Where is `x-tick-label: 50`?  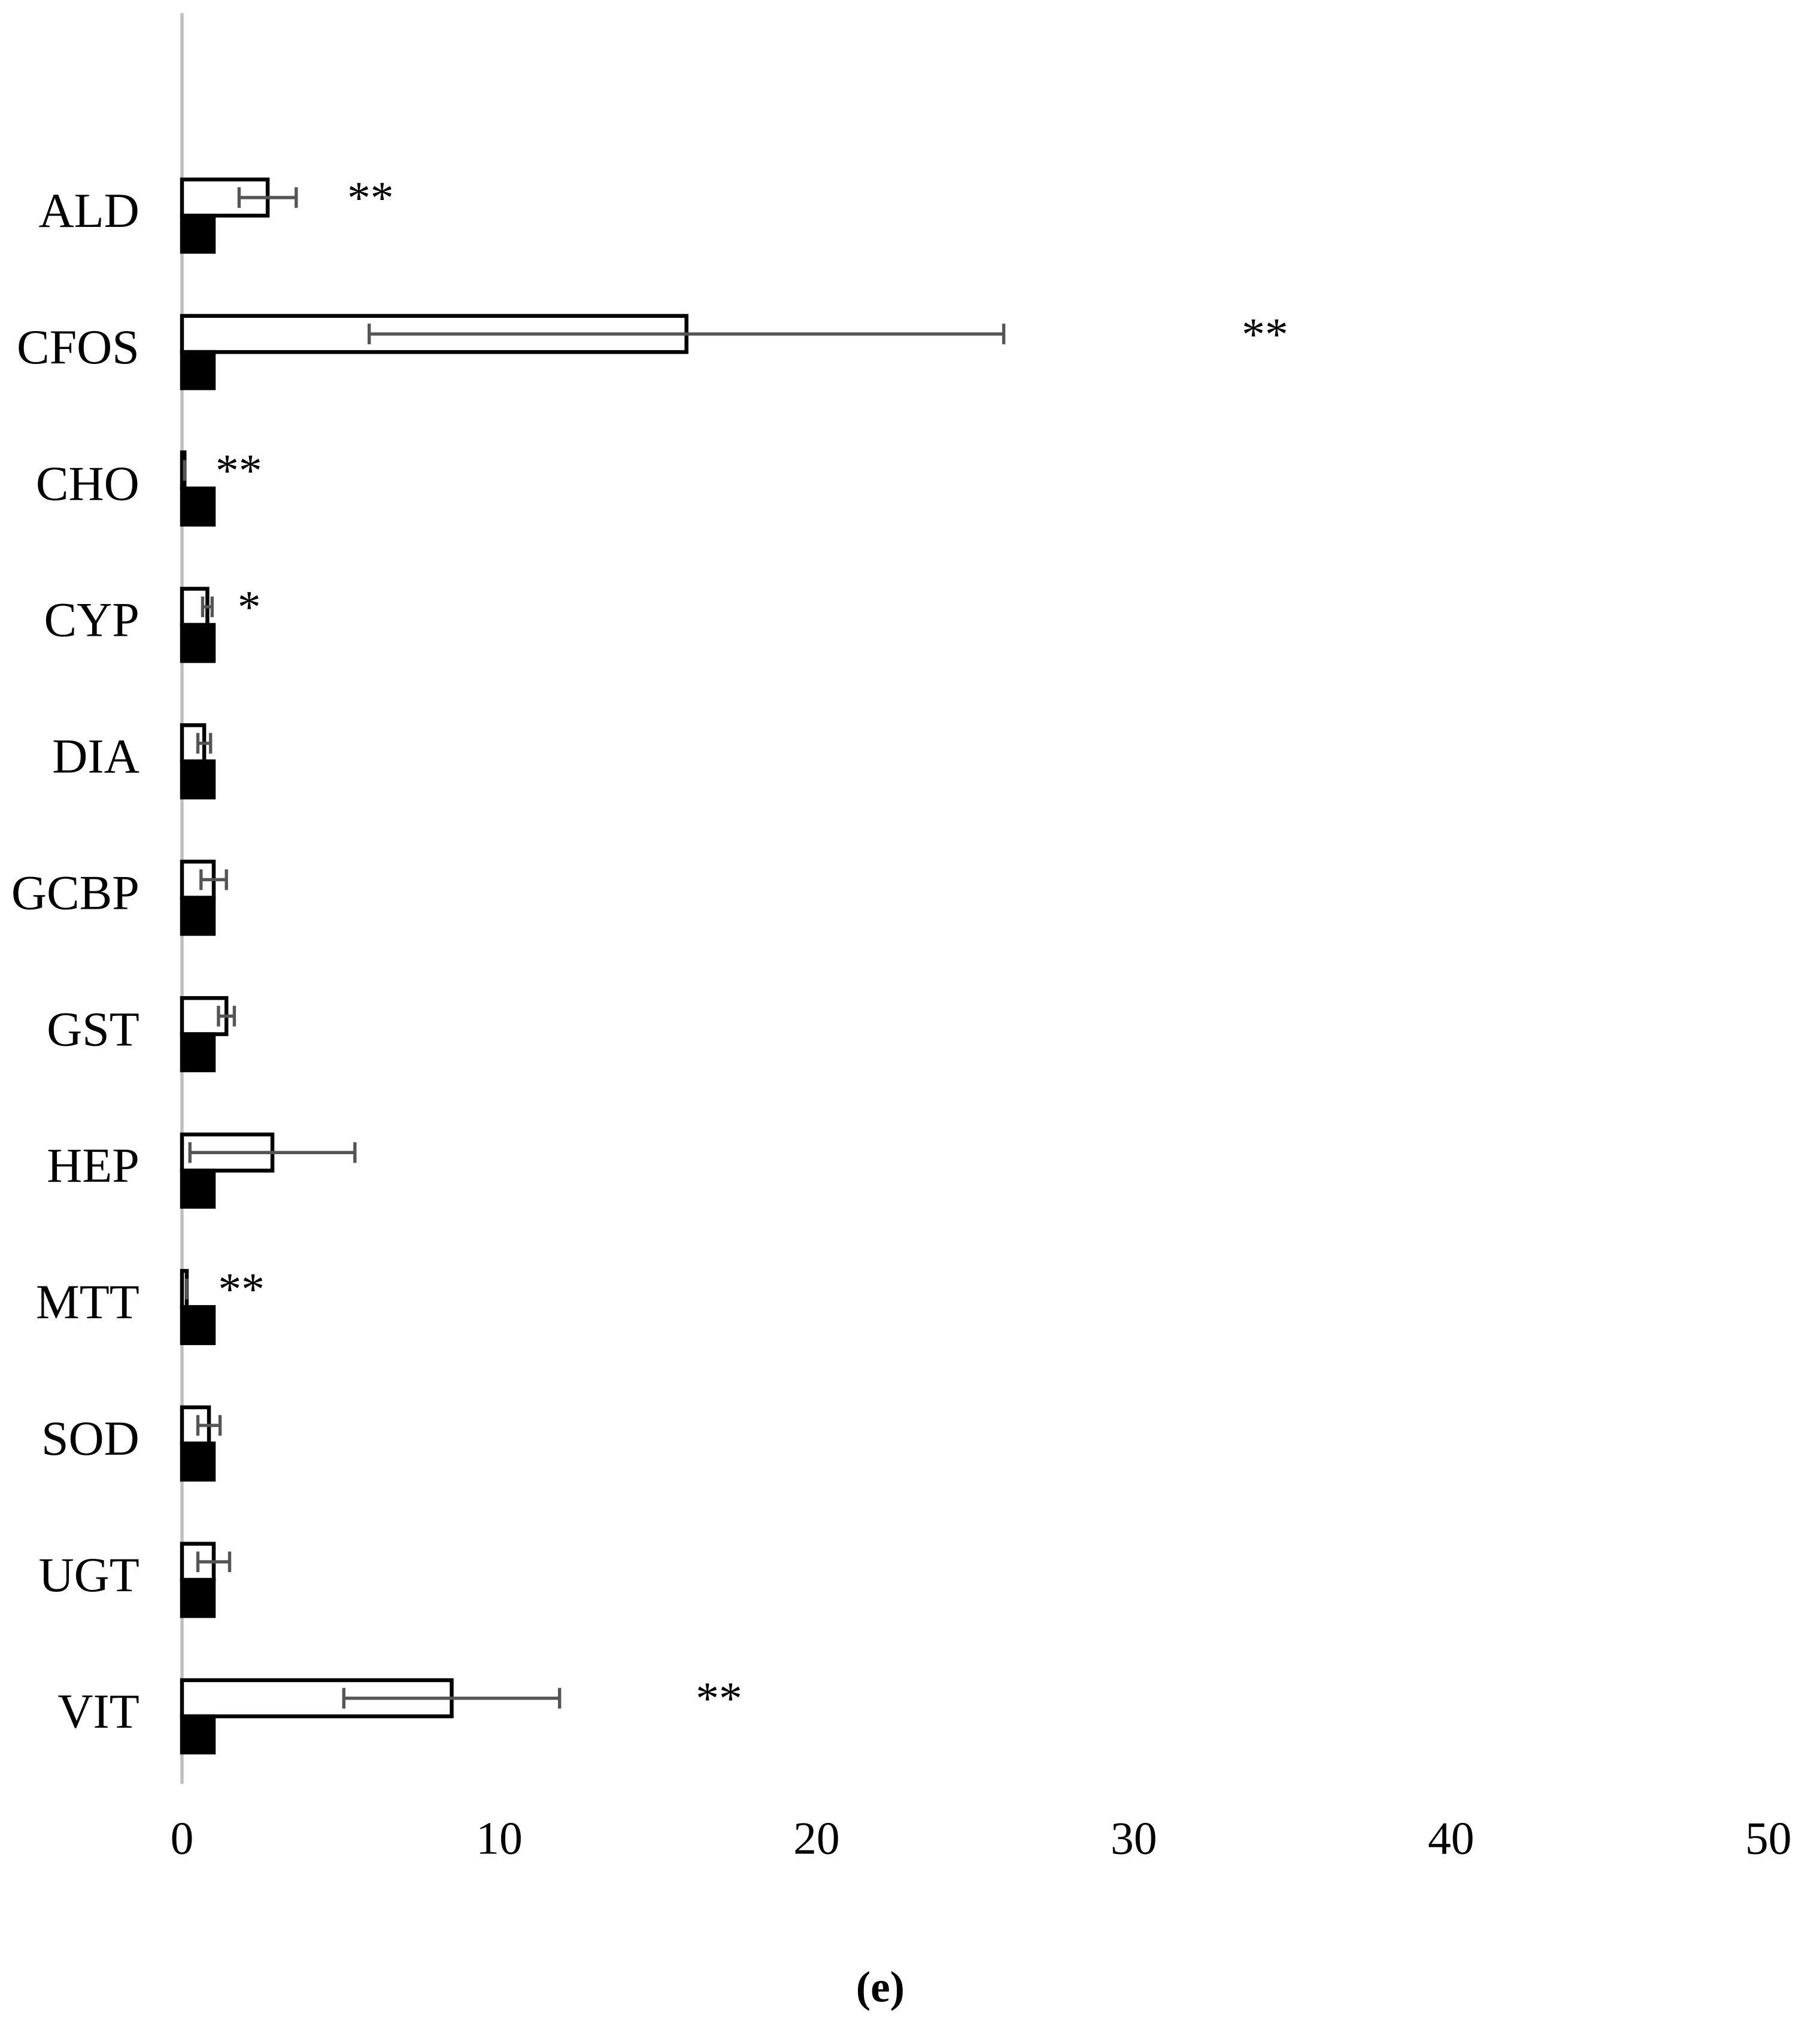 x-tick-label: 50 is located at coordinates (1769, 1839).